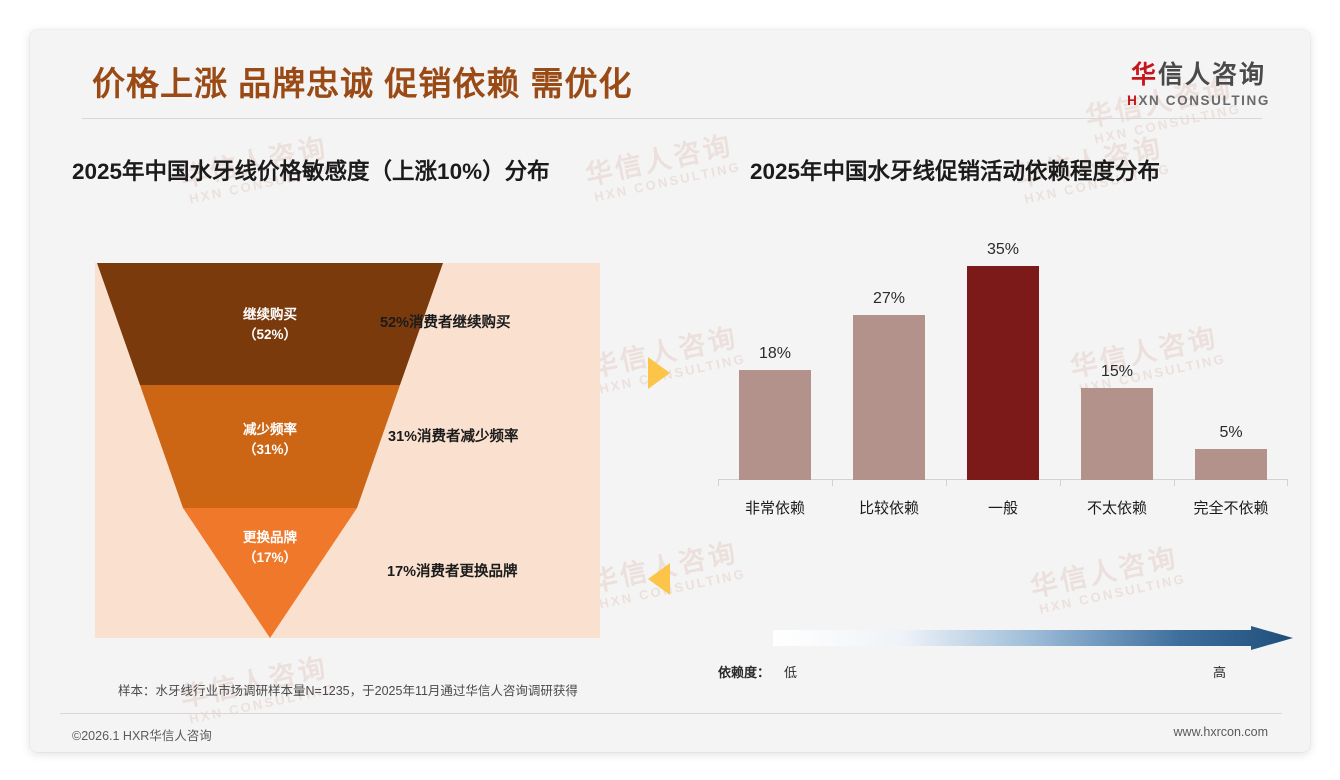  I want to click on bar-column: 18%, so click(775, 412).